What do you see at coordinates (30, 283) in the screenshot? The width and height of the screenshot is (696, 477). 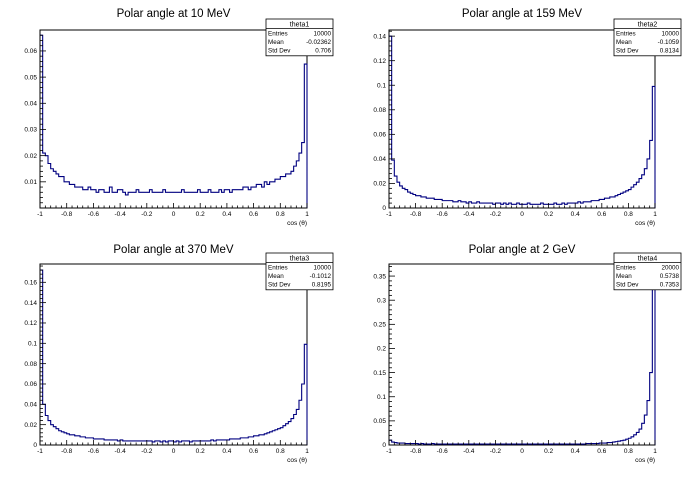 I see `y-tick-label: 0.16` at bounding box center [30, 283].